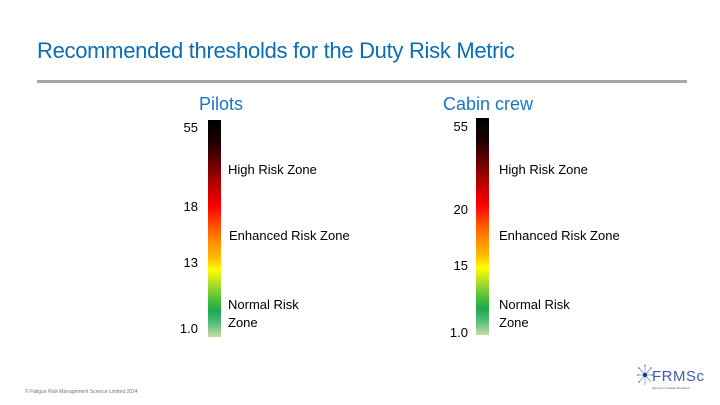 The height and width of the screenshot is (405, 720). What do you see at coordinates (482, 226) in the screenshot?
I see `cabin-crew-risk-gradient-bar` at bounding box center [482, 226].